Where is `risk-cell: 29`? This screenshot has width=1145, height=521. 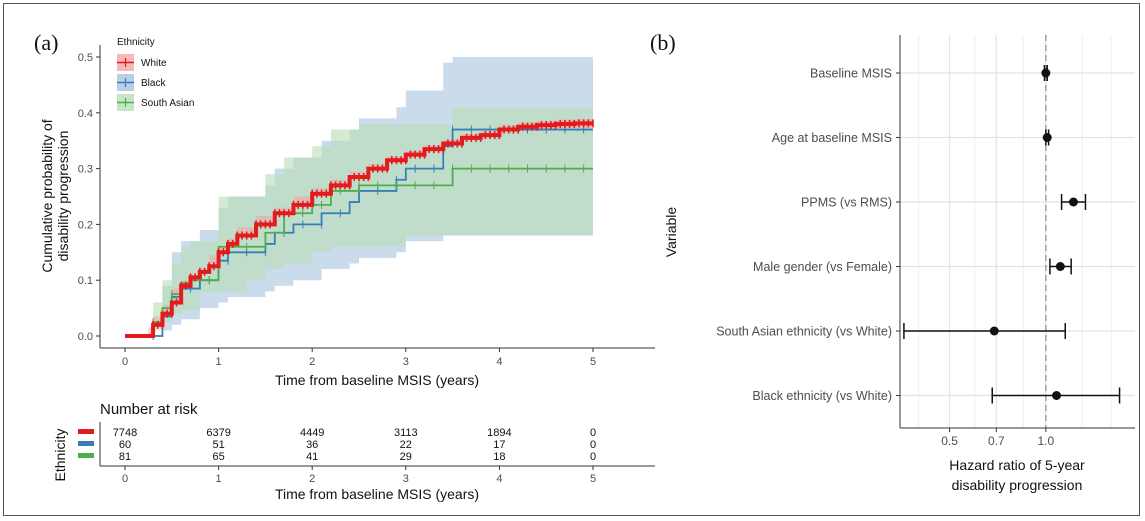
risk-cell: 29 is located at coordinates (406, 457).